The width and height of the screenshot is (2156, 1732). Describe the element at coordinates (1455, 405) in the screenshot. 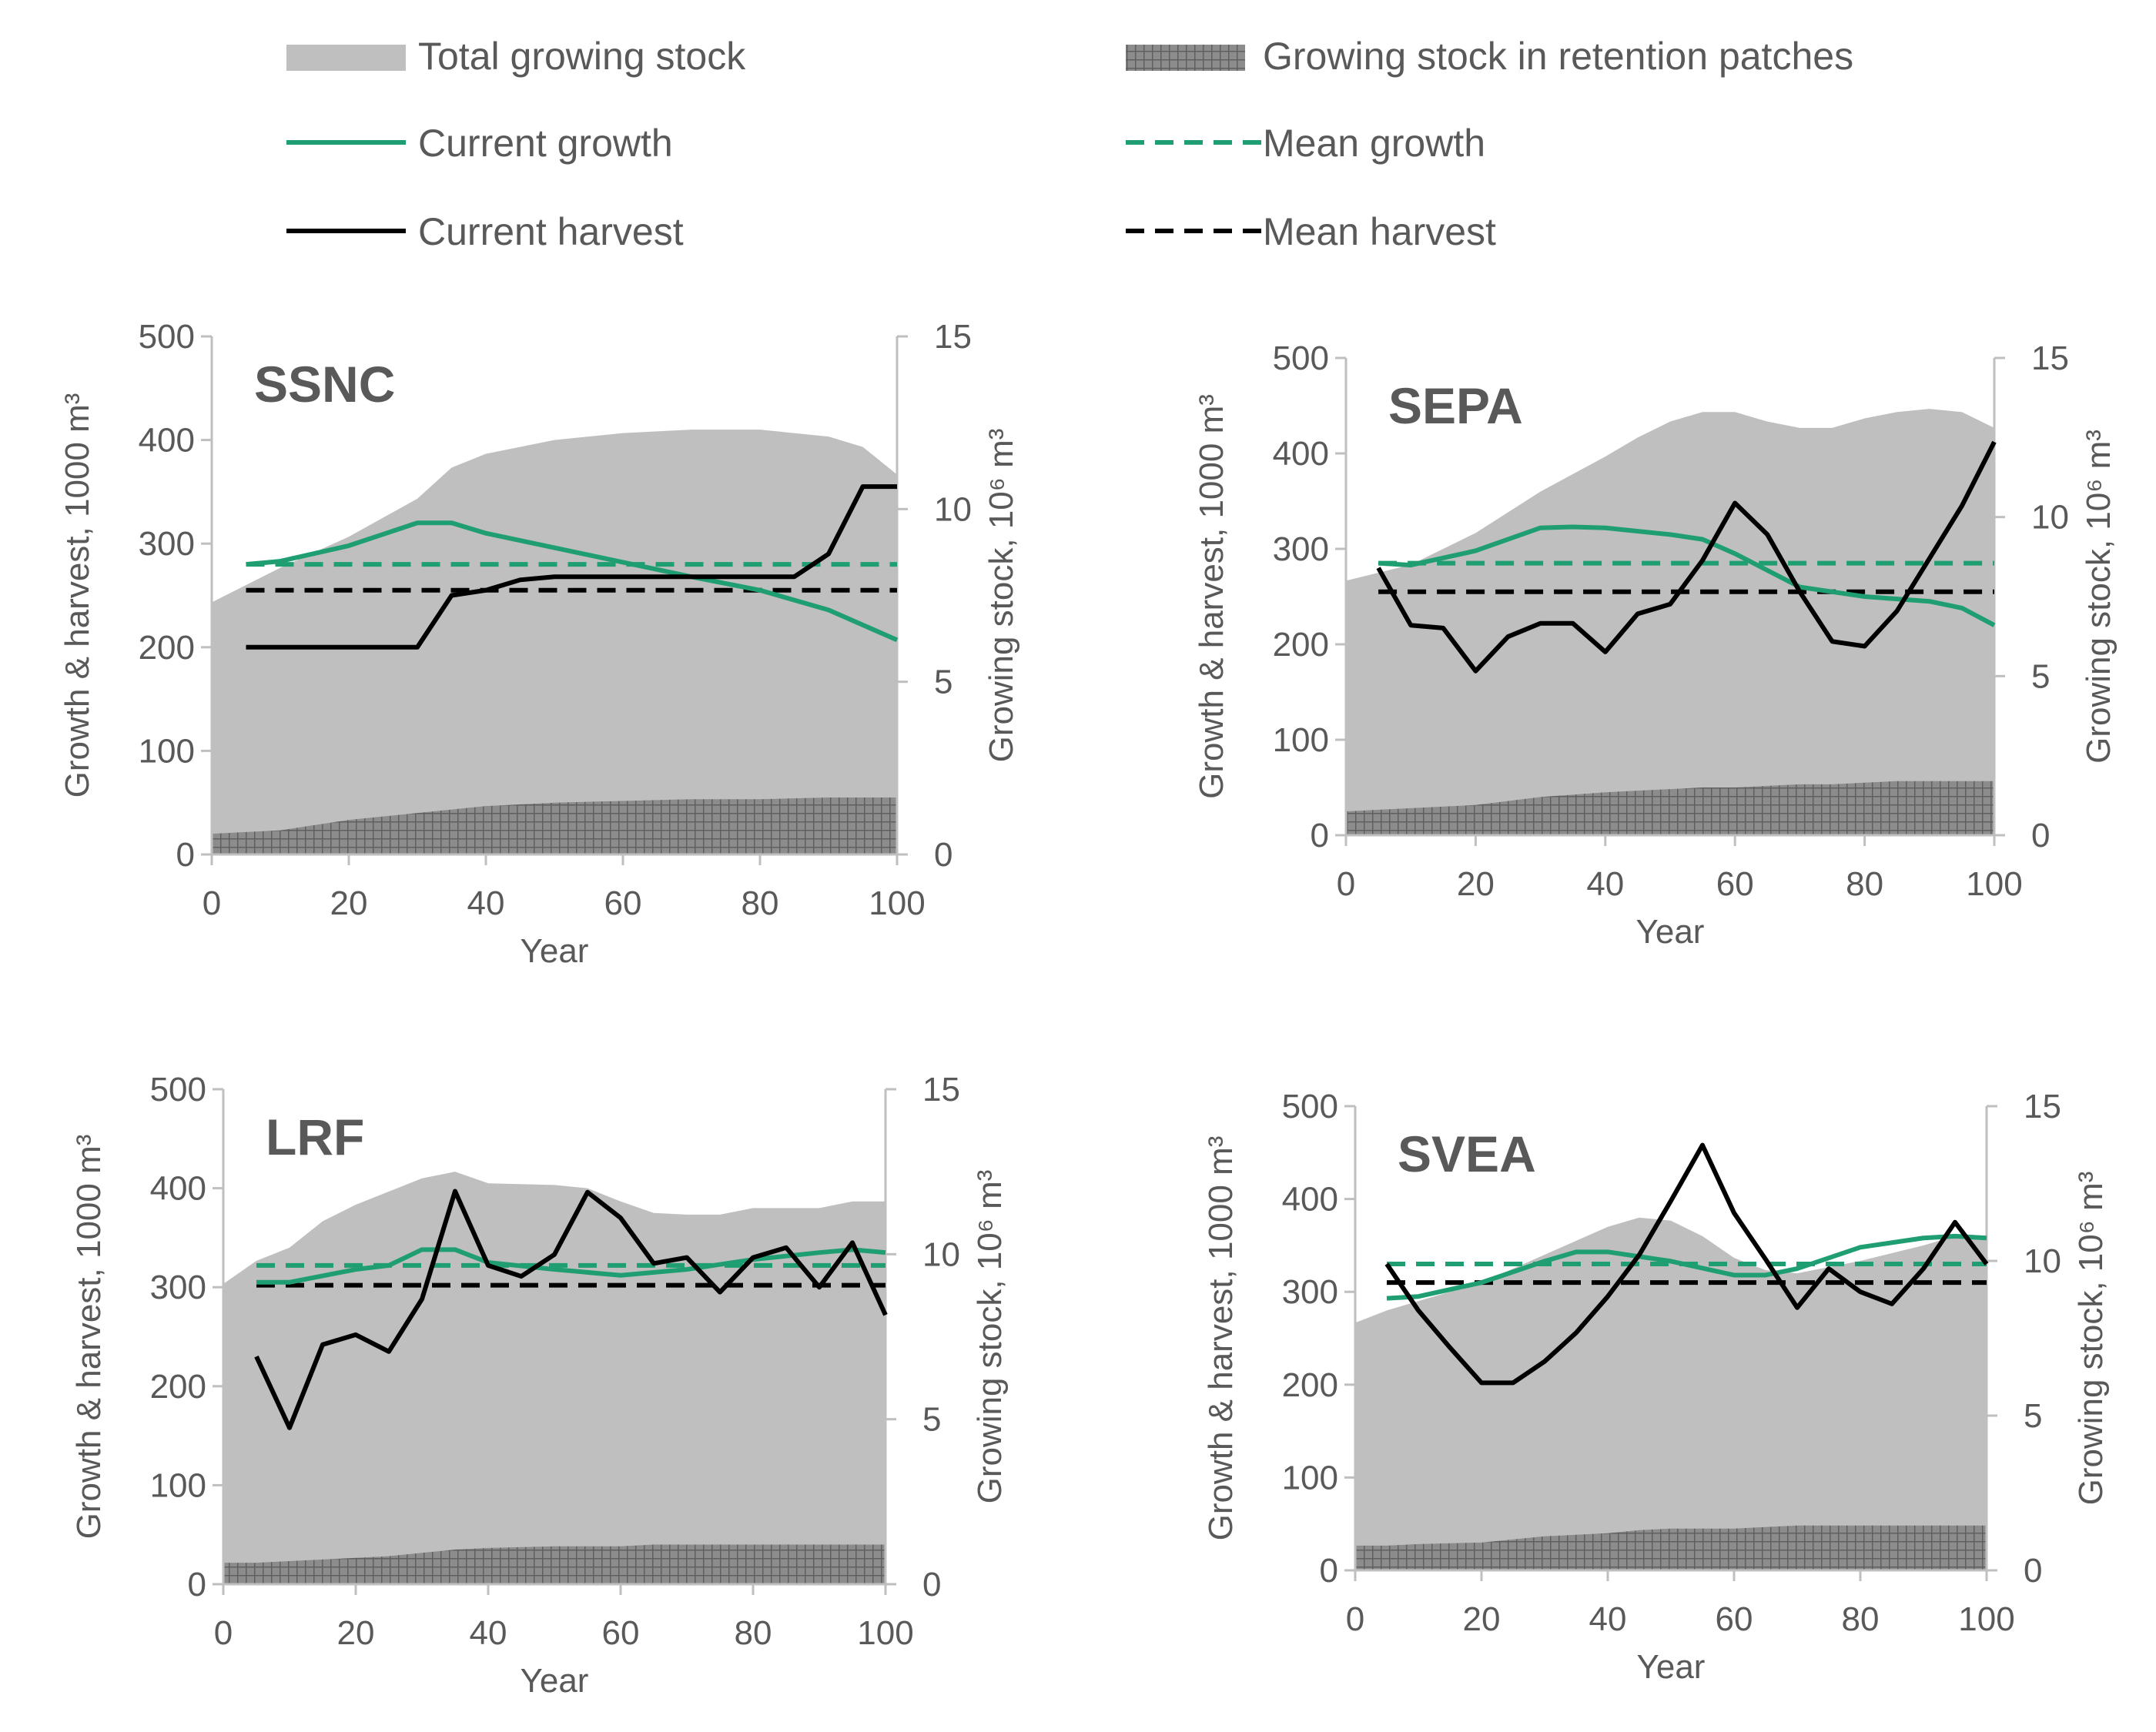

I see `panel-title: SEPA` at that location.